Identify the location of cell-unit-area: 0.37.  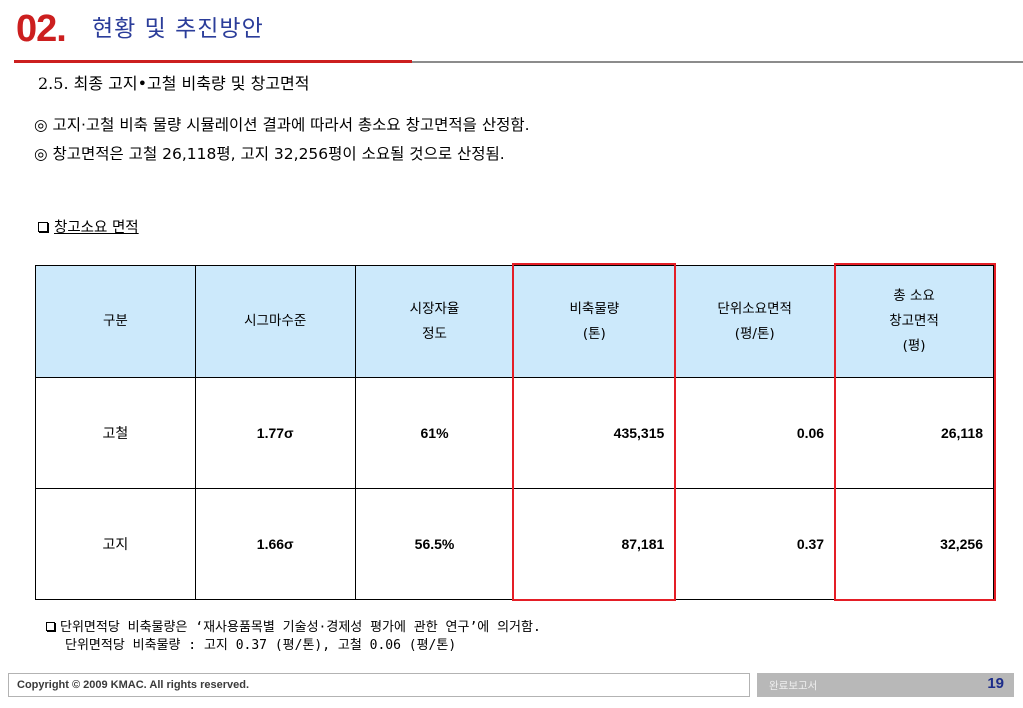
(755, 544).